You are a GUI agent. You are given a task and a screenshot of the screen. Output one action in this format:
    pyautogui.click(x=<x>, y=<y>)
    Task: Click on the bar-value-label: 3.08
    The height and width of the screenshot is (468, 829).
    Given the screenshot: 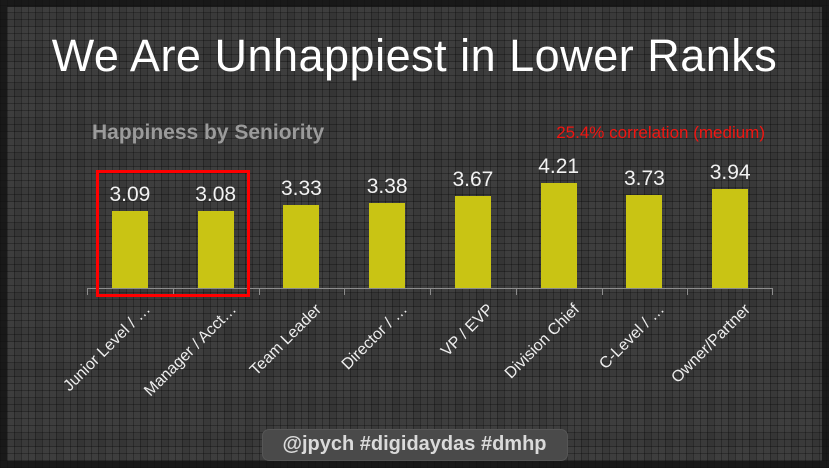 What is the action you would take?
    pyautogui.click(x=216, y=194)
    